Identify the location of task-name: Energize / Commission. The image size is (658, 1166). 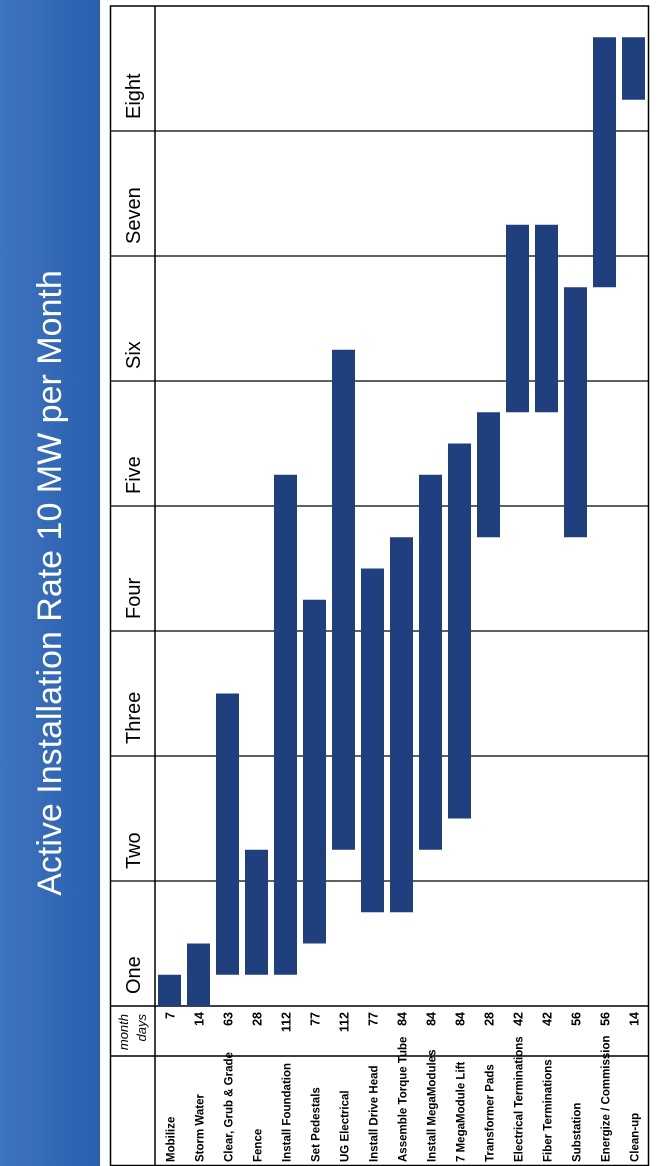
(607, 1098).